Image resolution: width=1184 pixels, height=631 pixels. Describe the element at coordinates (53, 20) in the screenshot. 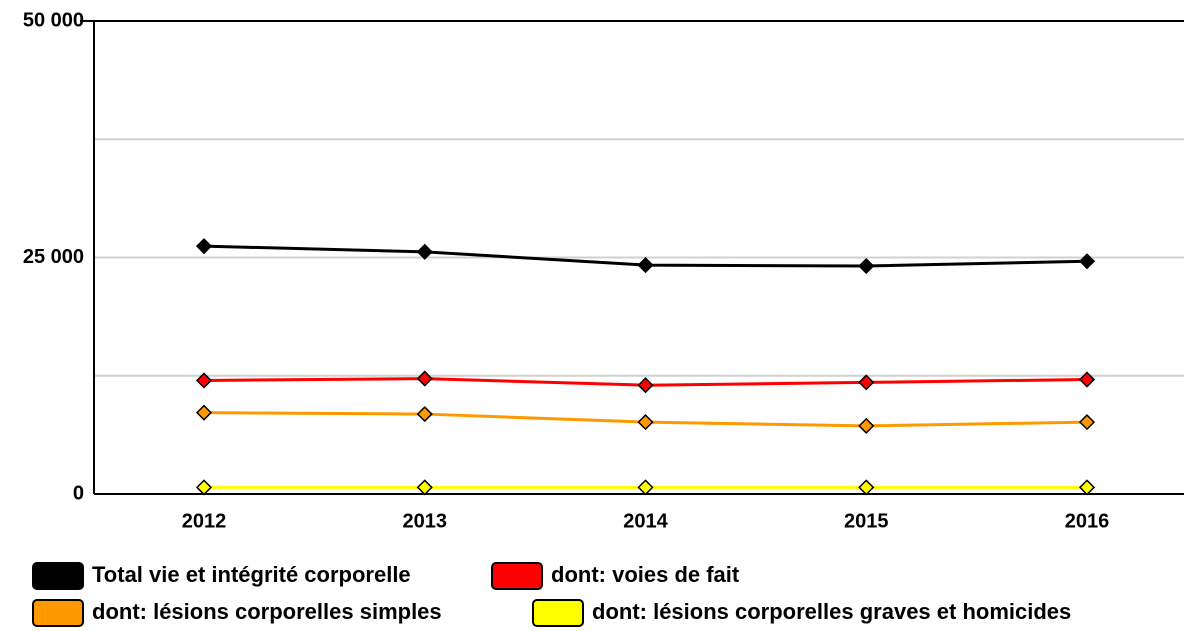

I see `y-tick-label: 50 000` at that location.